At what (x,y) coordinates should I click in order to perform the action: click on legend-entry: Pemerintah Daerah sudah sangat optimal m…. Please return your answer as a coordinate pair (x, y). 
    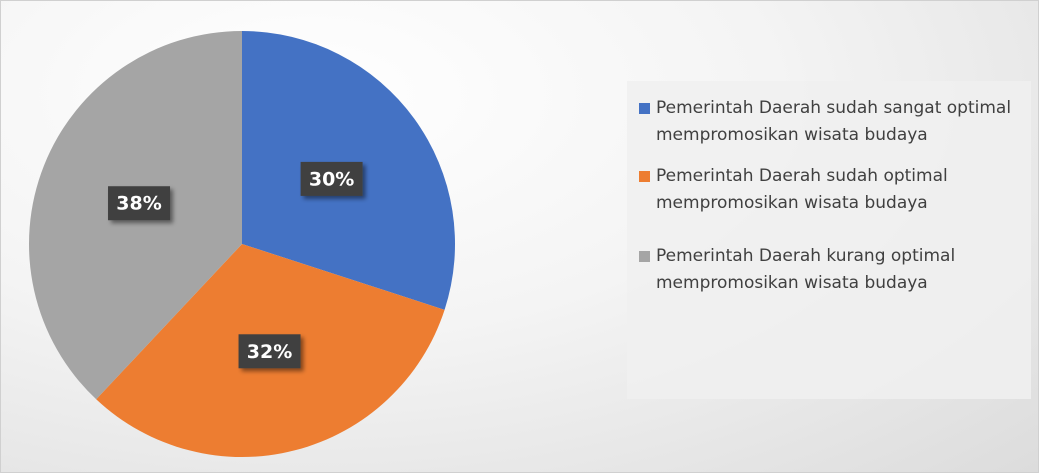
    Looking at the image, I should click on (830, 122).